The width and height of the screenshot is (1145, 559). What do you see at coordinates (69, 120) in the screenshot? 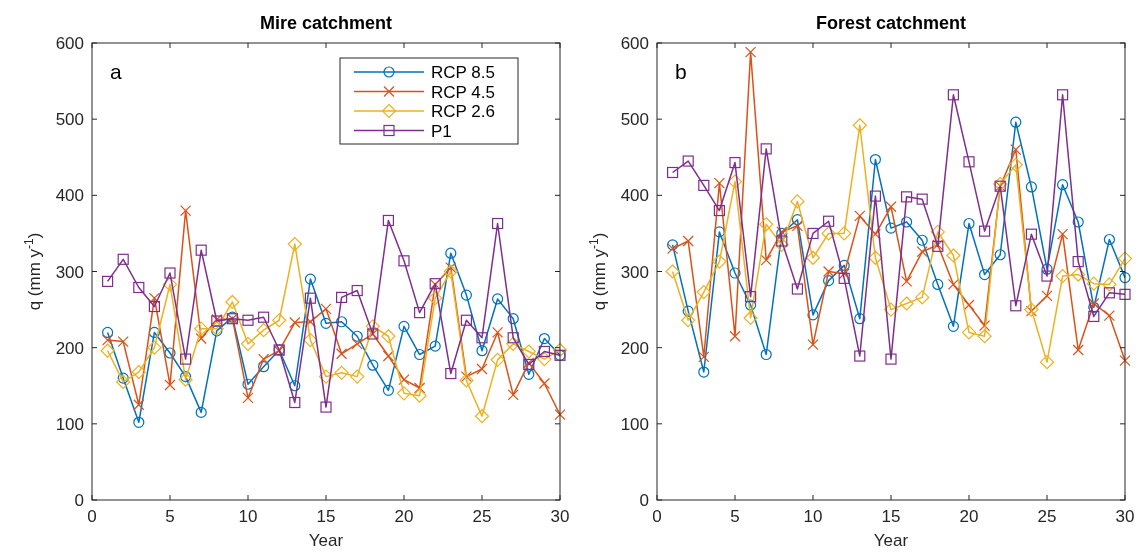
I see `y-tick-label: 500` at bounding box center [69, 120].